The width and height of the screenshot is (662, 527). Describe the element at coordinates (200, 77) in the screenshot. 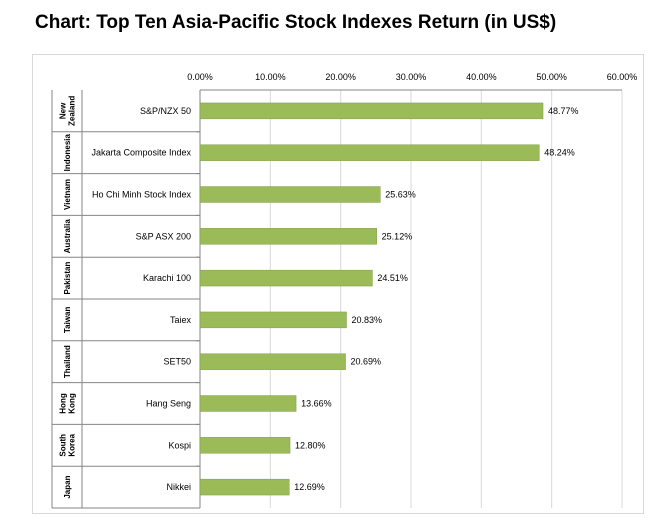

I see `x-tick-label: 0.00%` at that location.